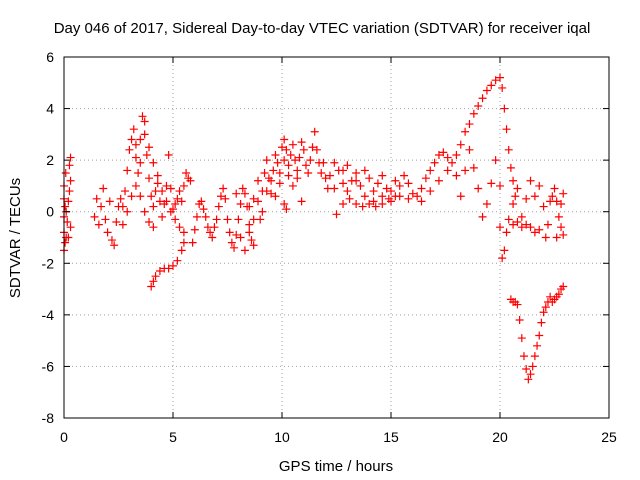  I want to click on y-tick-label: 4, so click(50, 109).